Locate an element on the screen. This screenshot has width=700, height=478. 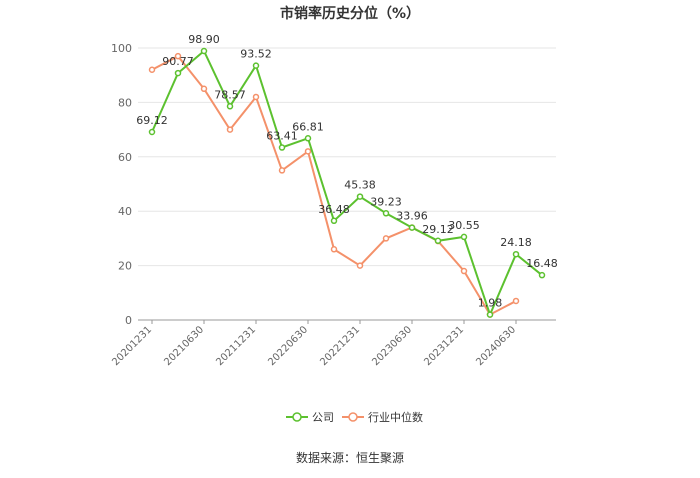
data-label: 39.23 is located at coordinates (386, 201).